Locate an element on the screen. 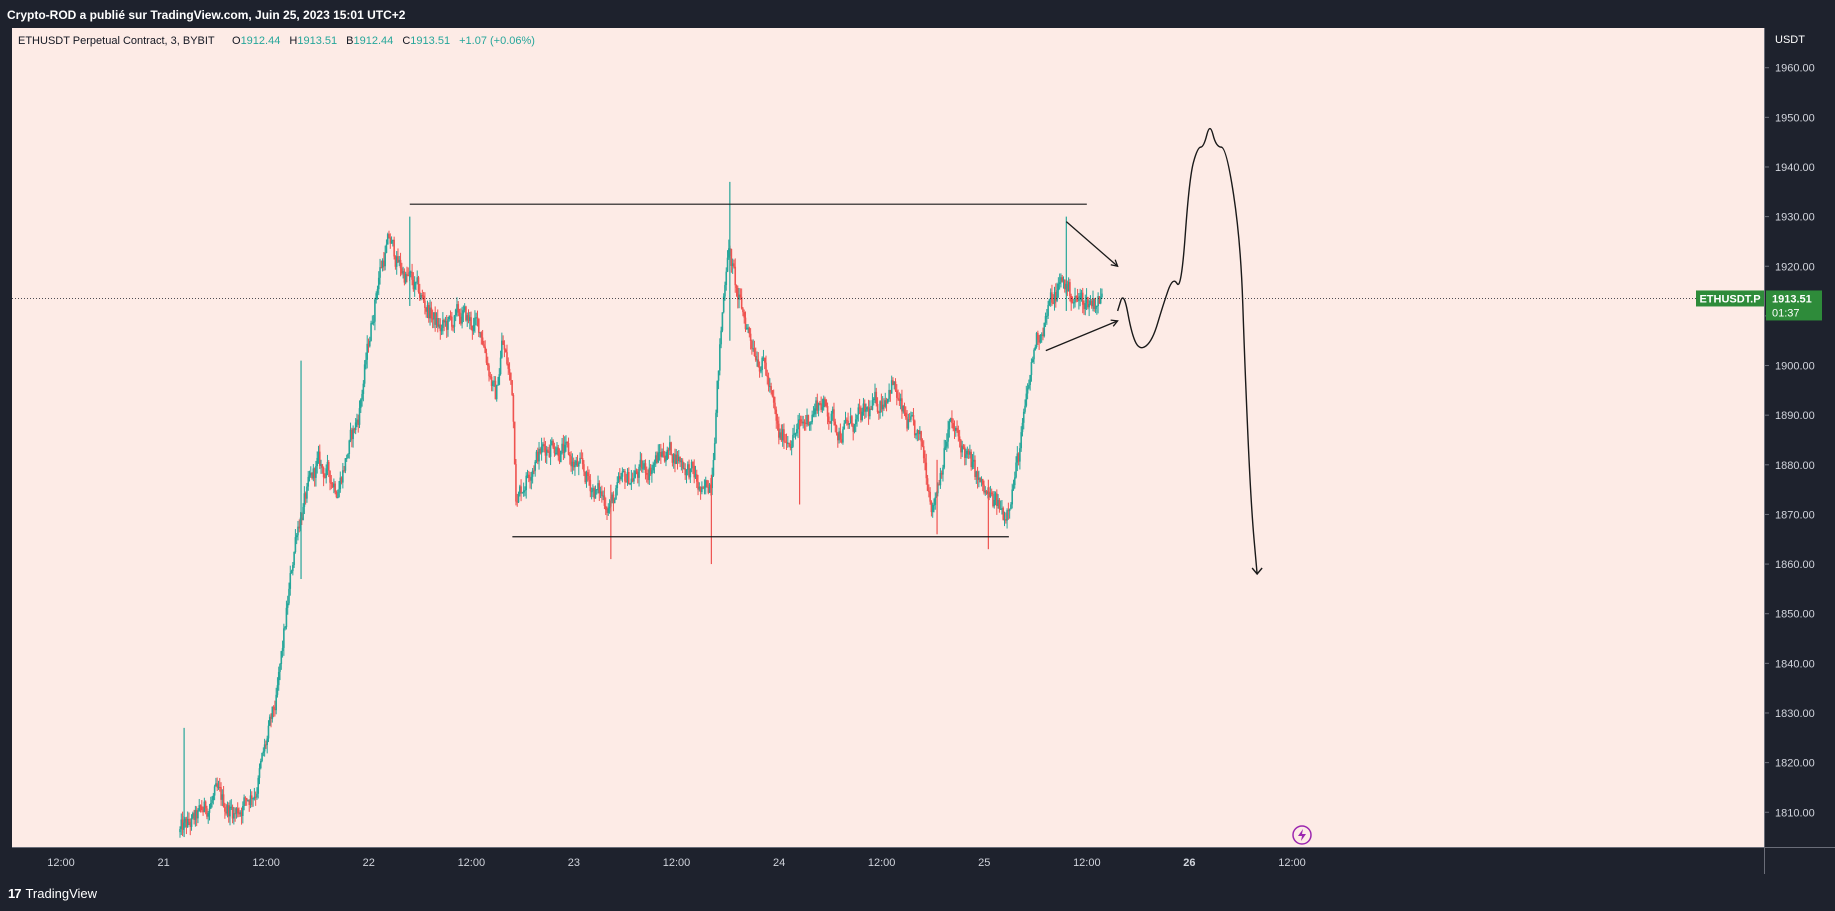 This screenshot has height=911, width=1835. legend-close-label: C is located at coordinates (406, 41).